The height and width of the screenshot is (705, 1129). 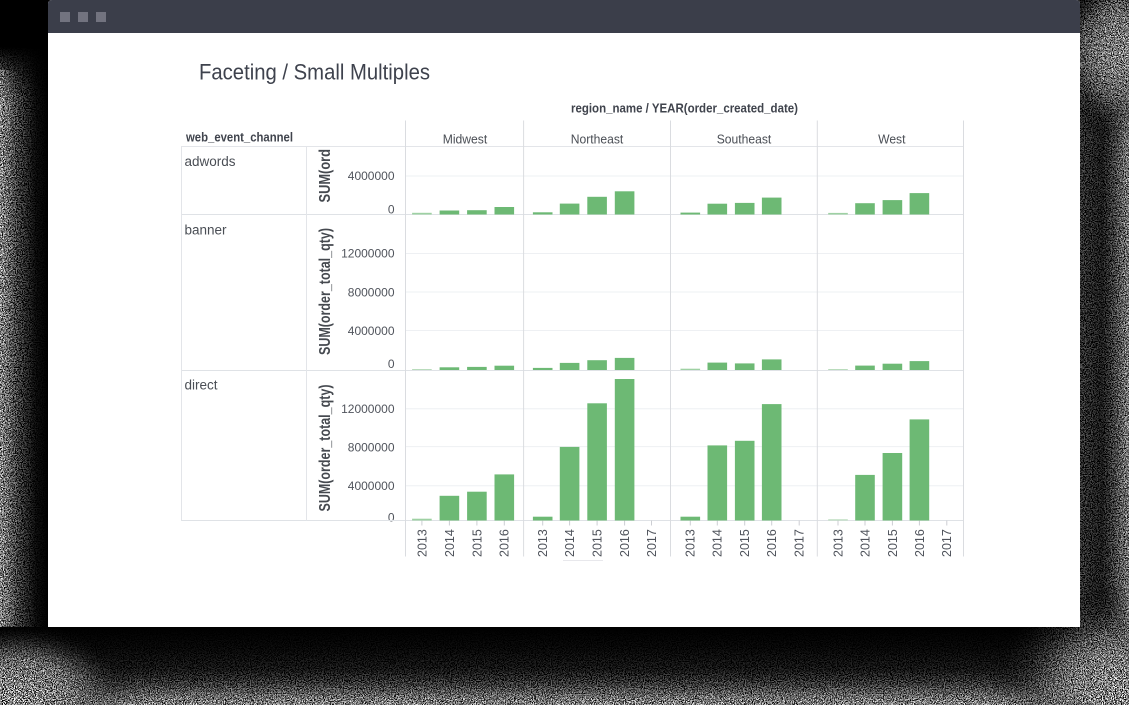 What do you see at coordinates (325, 176) in the screenshot?
I see `svg-text: SUM(ord` at bounding box center [325, 176].